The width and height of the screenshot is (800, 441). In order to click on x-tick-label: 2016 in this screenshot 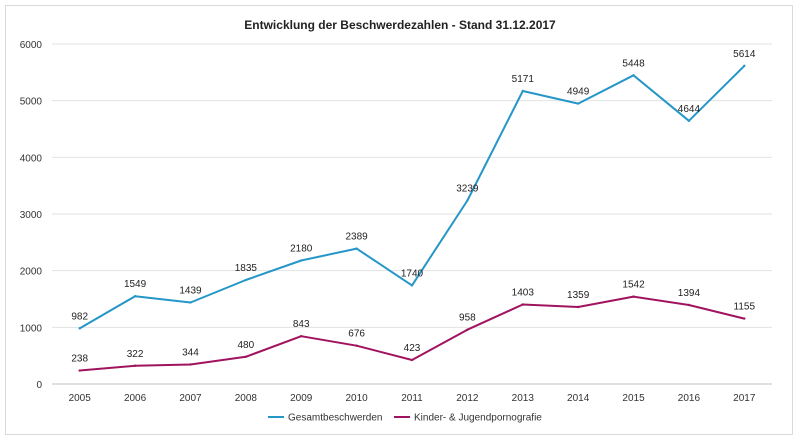, I will do `click(689, 398)`.